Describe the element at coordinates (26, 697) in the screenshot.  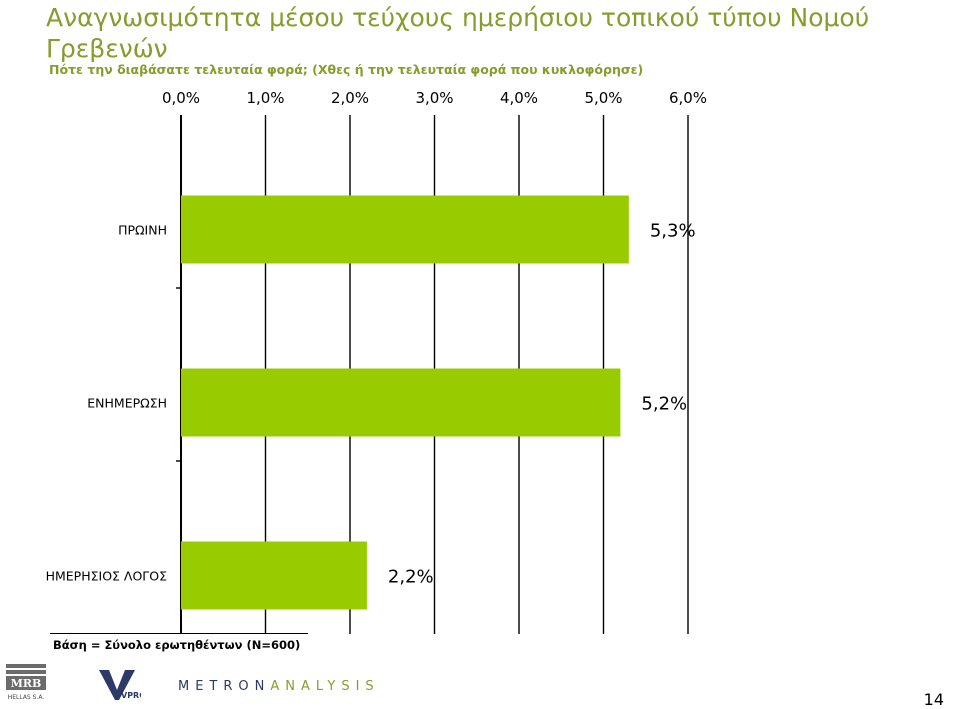
I see `svg-text: HELLAS S.A.` at that location.